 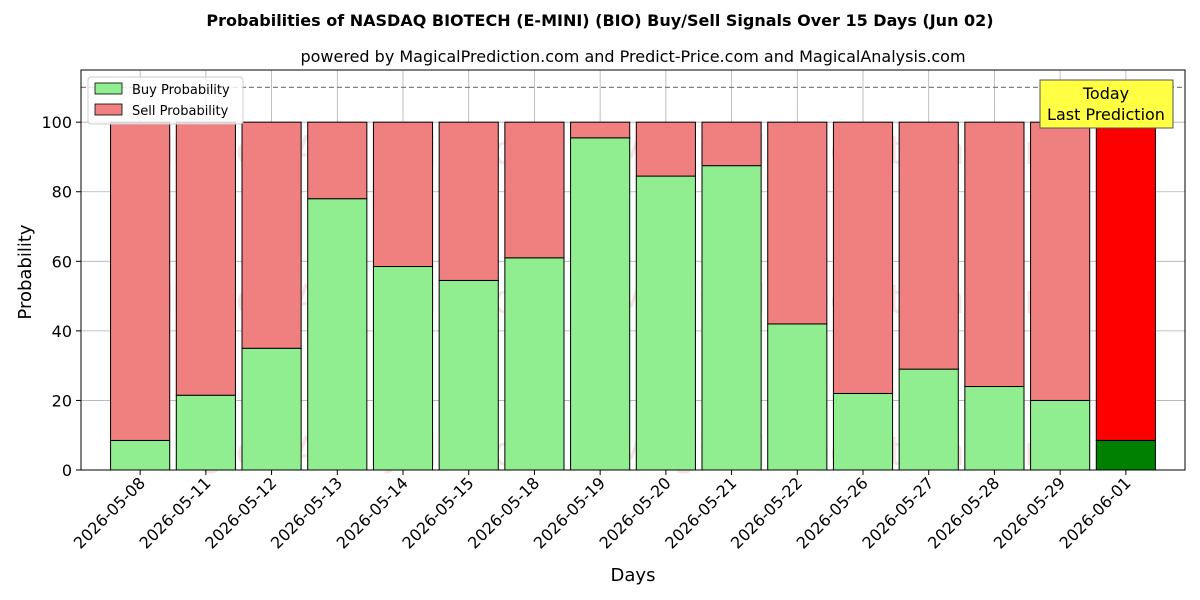 I want to click on legend: Buy Probability Sell Probability, so click(x=165, y=100).